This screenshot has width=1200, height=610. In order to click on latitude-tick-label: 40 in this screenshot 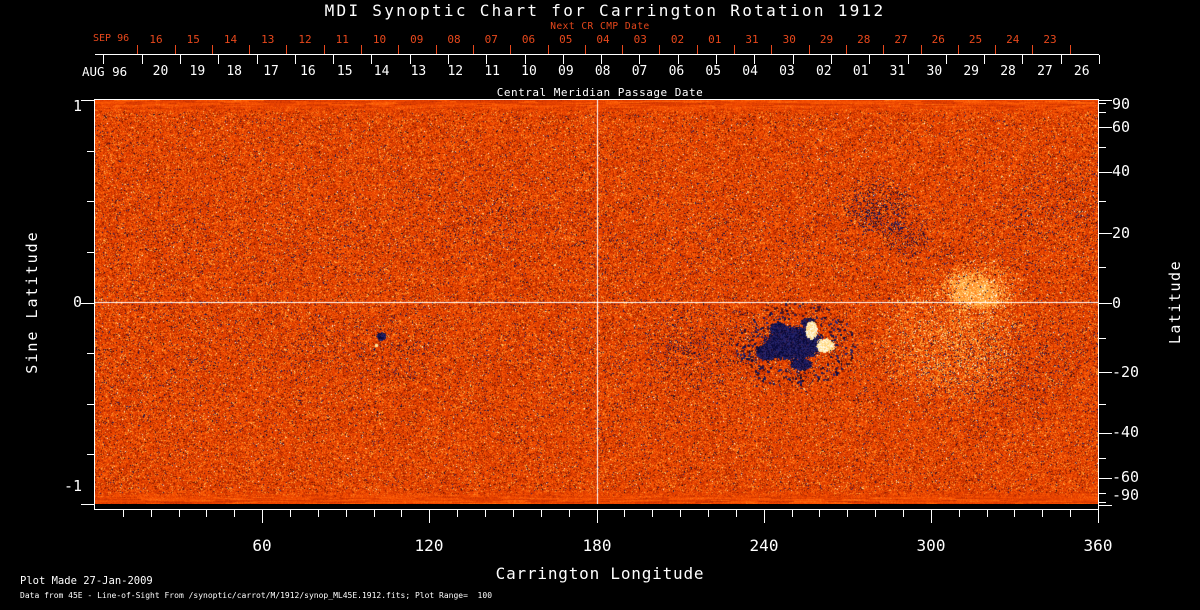, I will do `click(1121, 171)`.